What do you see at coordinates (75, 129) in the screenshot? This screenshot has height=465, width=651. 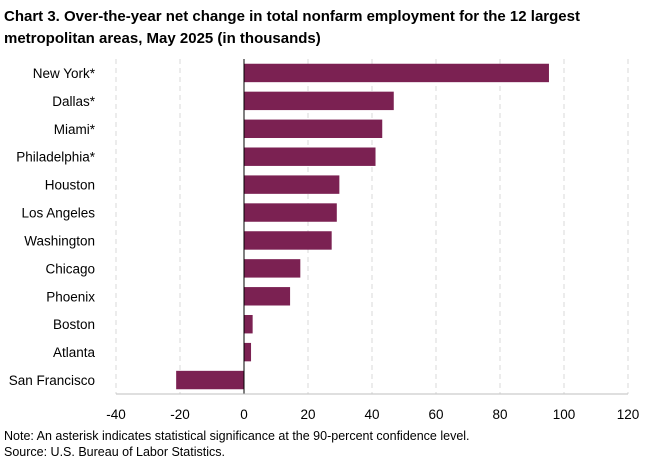 I see `category-label: Miami*` at bounding box center [75, 129].